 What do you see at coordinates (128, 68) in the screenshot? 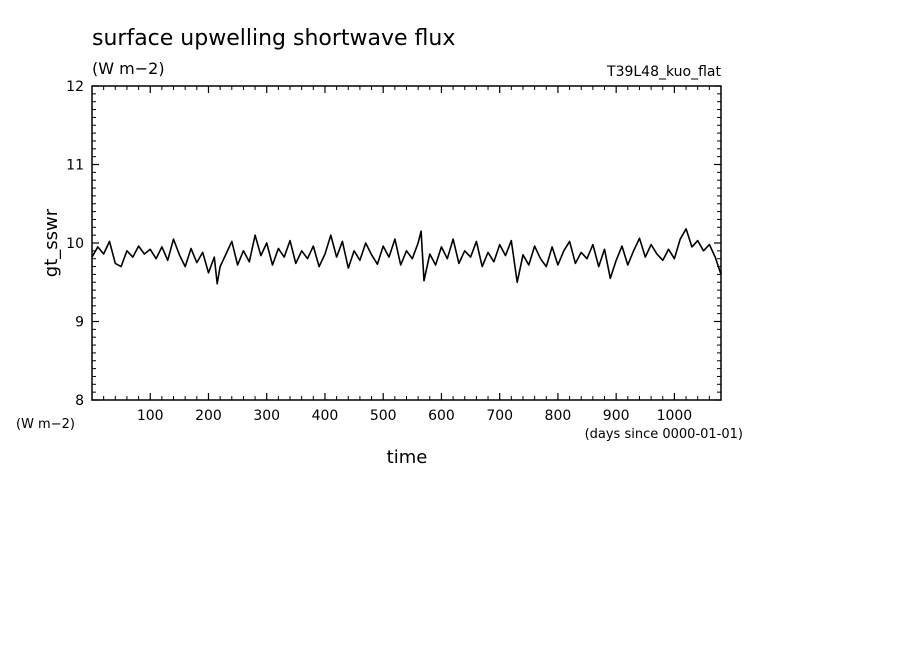
I see `chart-subtitle-units: (W m−2)` at bounding box center [128, 68].